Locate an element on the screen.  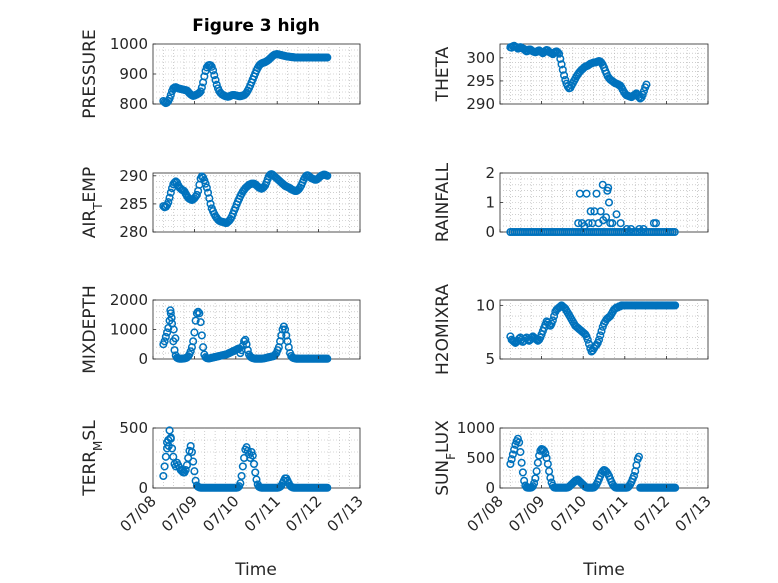
y-tick-label: 300 is located at coordinates (480, 58).